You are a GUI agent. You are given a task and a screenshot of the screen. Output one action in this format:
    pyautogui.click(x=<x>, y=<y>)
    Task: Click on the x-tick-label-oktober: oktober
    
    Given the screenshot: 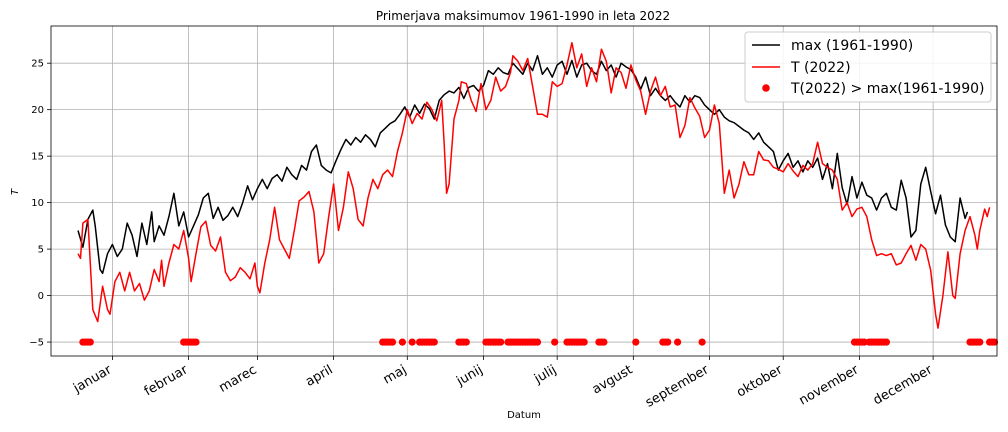 What is the action you would take?
    pyautogui.click(x=759, y=381)
    